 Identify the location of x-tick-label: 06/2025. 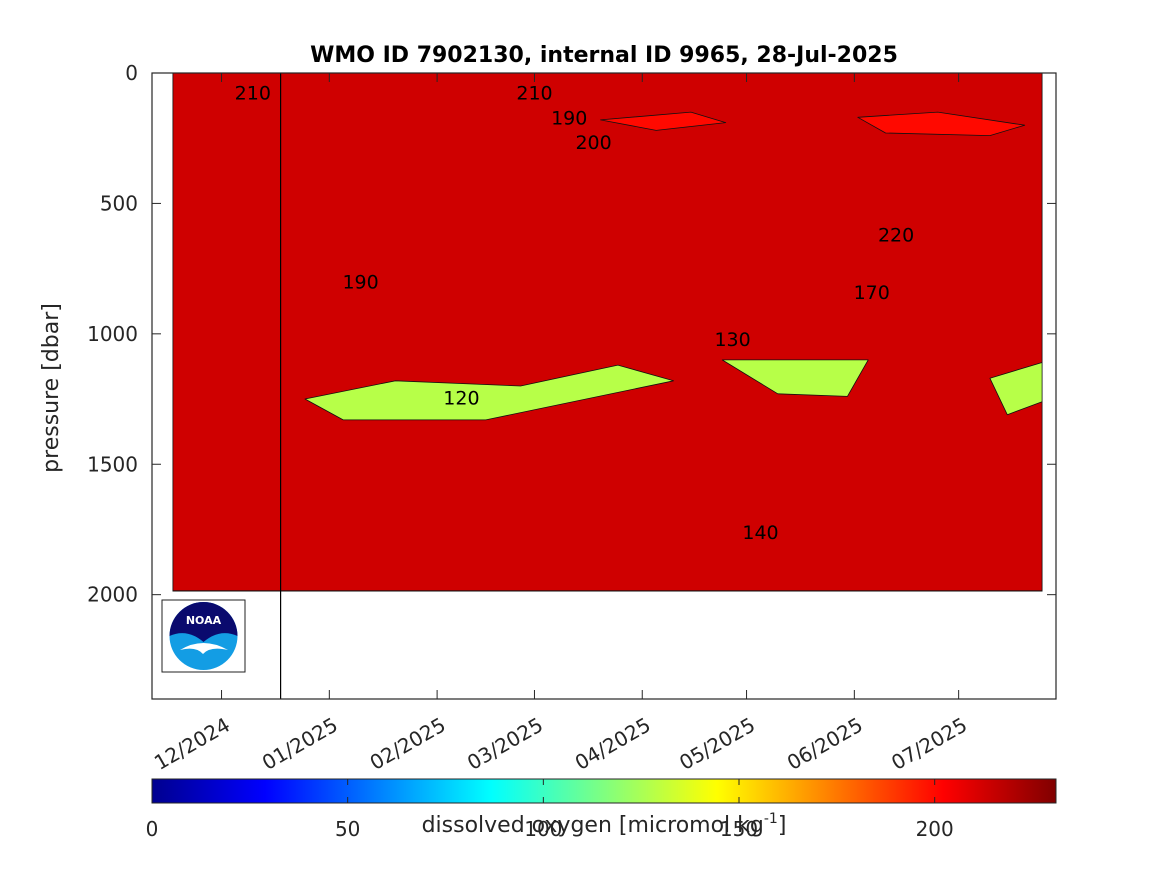
(825, 744).